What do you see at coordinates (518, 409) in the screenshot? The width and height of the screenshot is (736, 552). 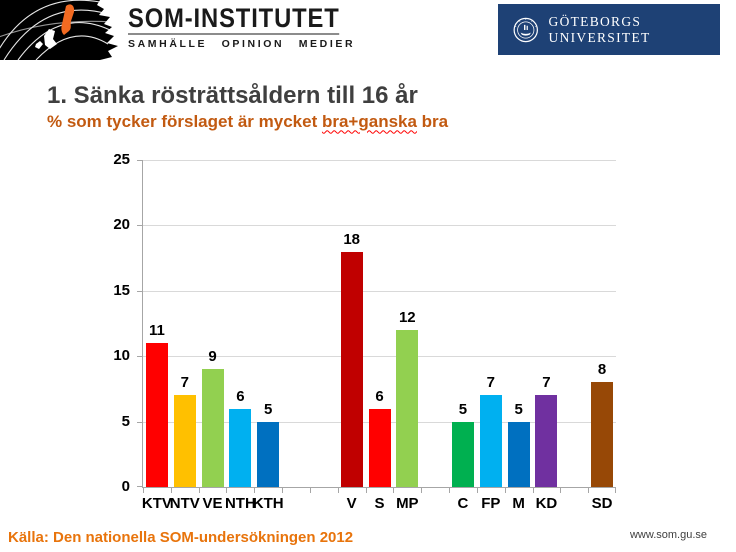 I see `bar-value-M: 5` at bounding box center [518, 409].